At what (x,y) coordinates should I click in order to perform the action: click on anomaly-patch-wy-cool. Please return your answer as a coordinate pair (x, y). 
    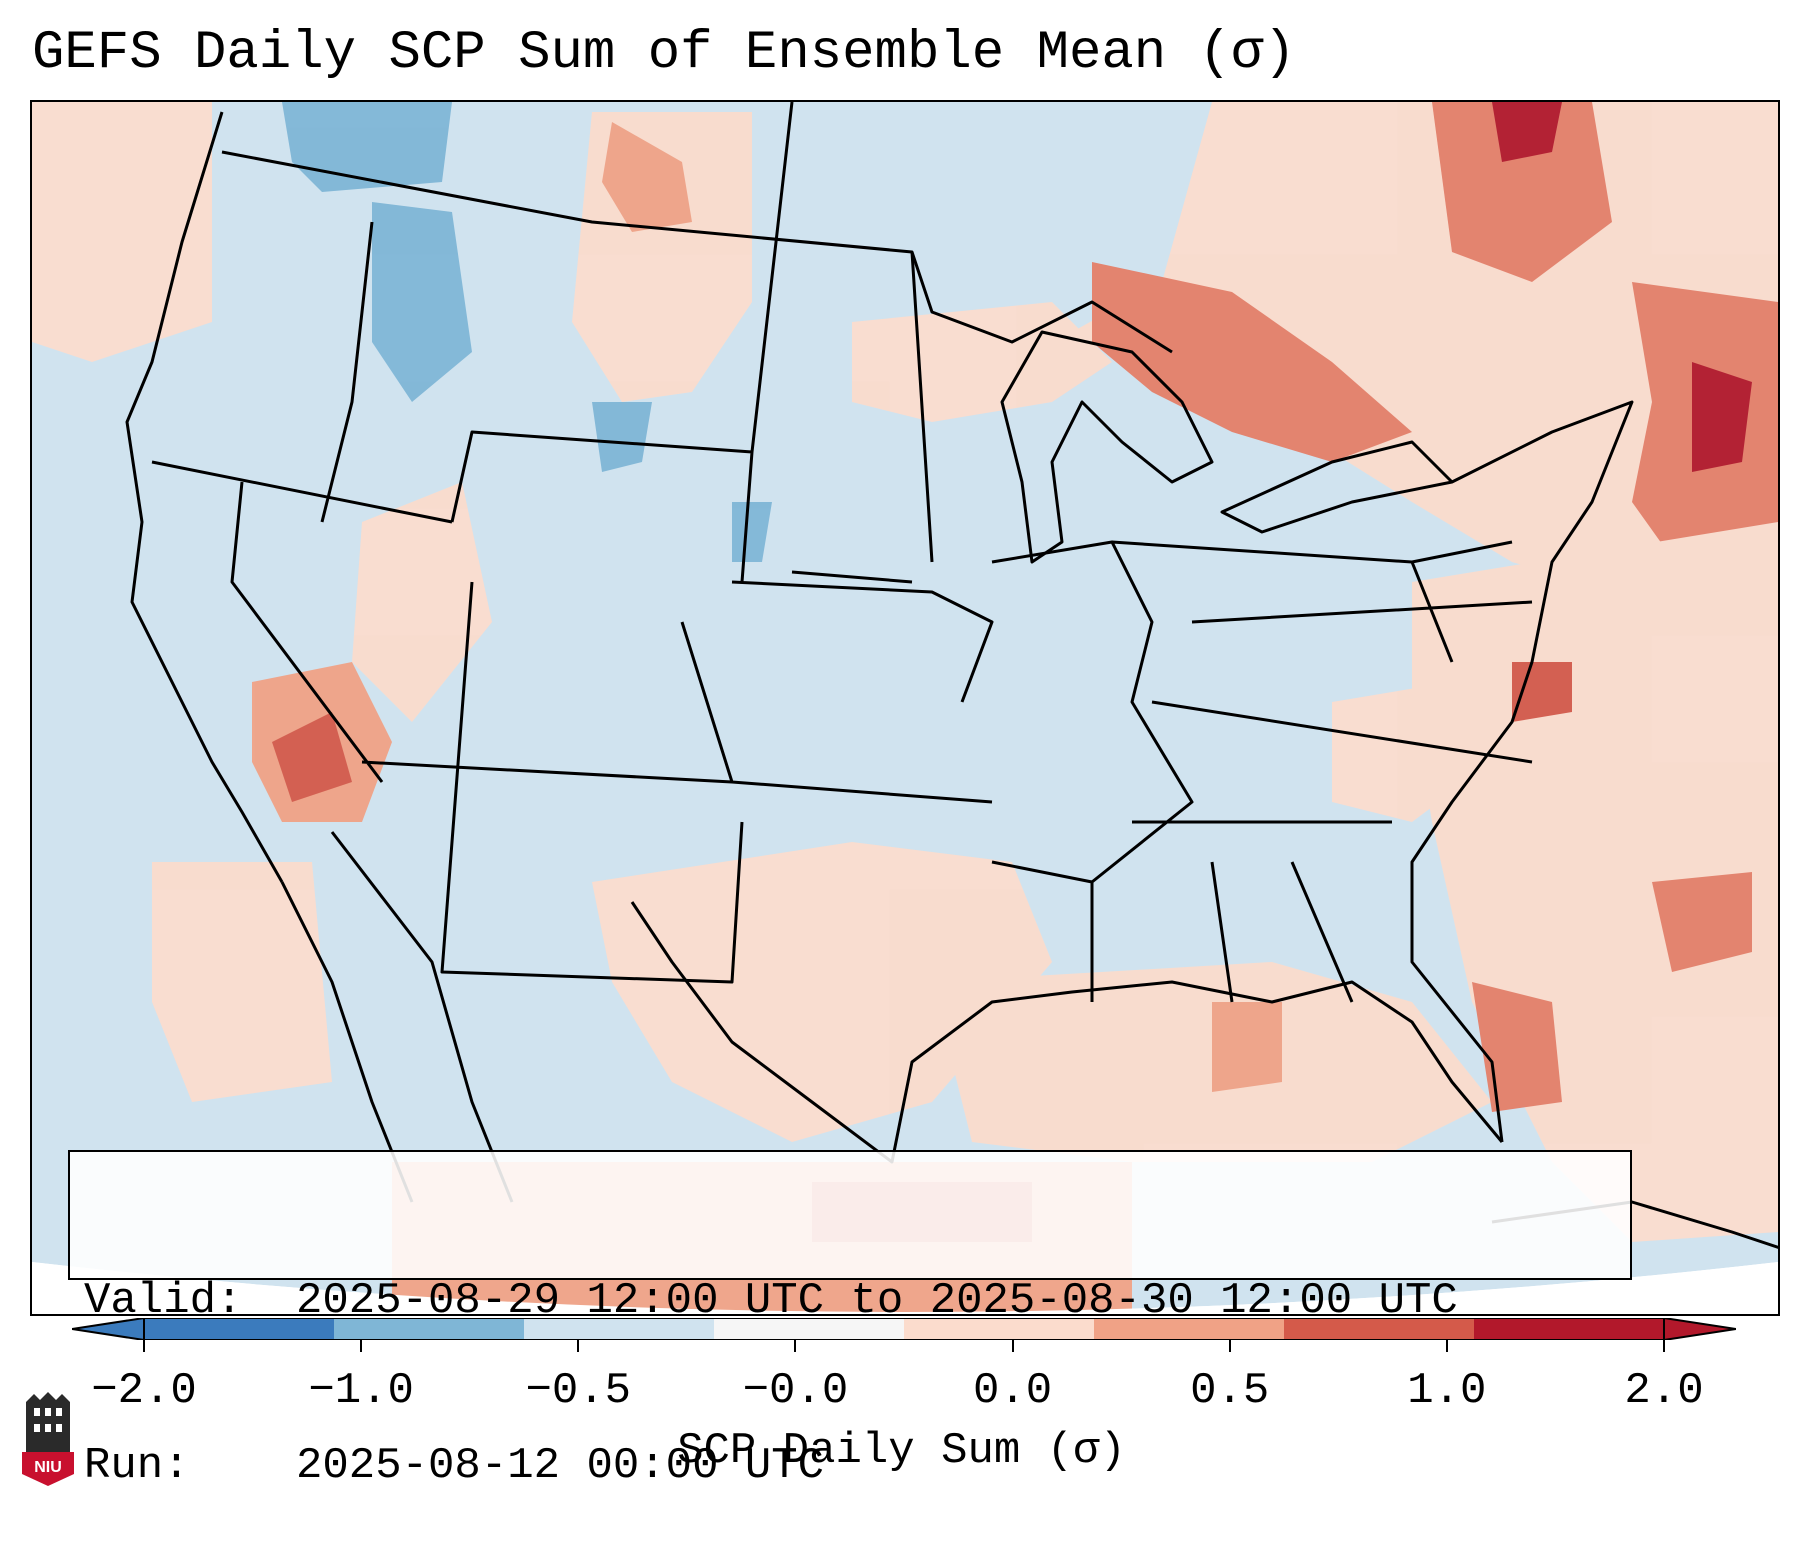
    Looking at the image, I should click on (622, 437).